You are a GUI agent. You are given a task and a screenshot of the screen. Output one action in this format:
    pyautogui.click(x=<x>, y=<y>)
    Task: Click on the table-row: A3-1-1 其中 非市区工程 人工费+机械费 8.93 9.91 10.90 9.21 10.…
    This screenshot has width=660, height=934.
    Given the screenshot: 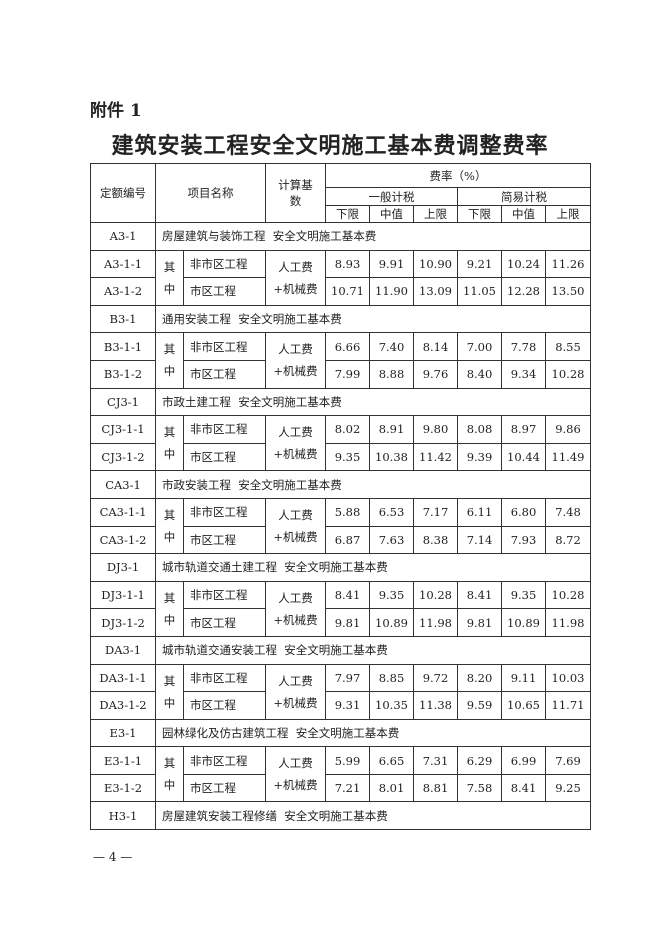 What is the action you would take?
    pyautogui.click(x=340, y=277)
    